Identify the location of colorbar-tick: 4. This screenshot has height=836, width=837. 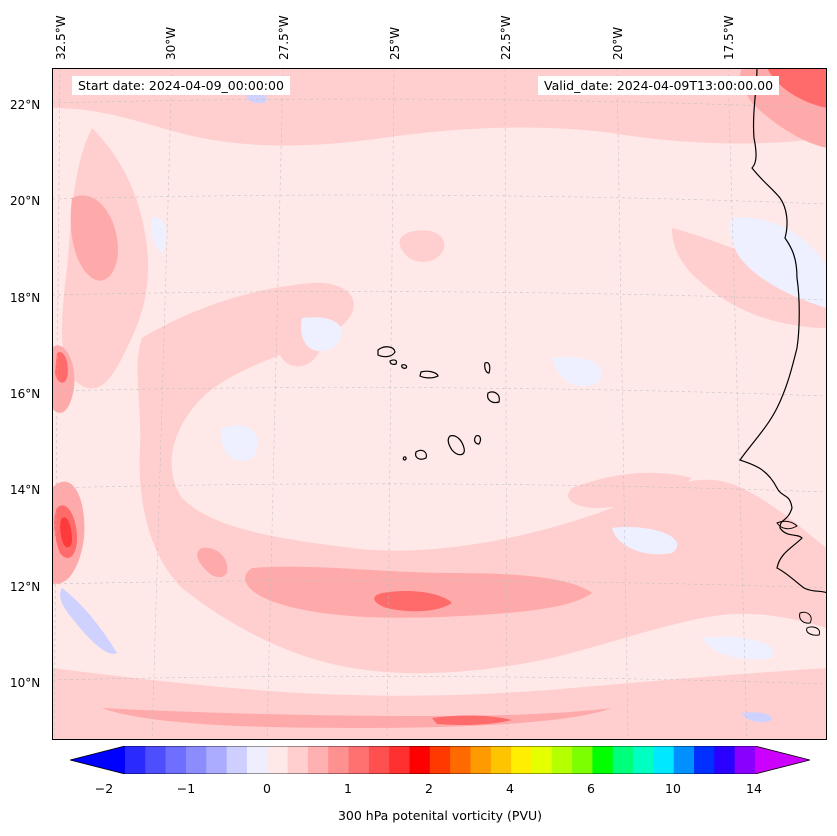
(510, 788).